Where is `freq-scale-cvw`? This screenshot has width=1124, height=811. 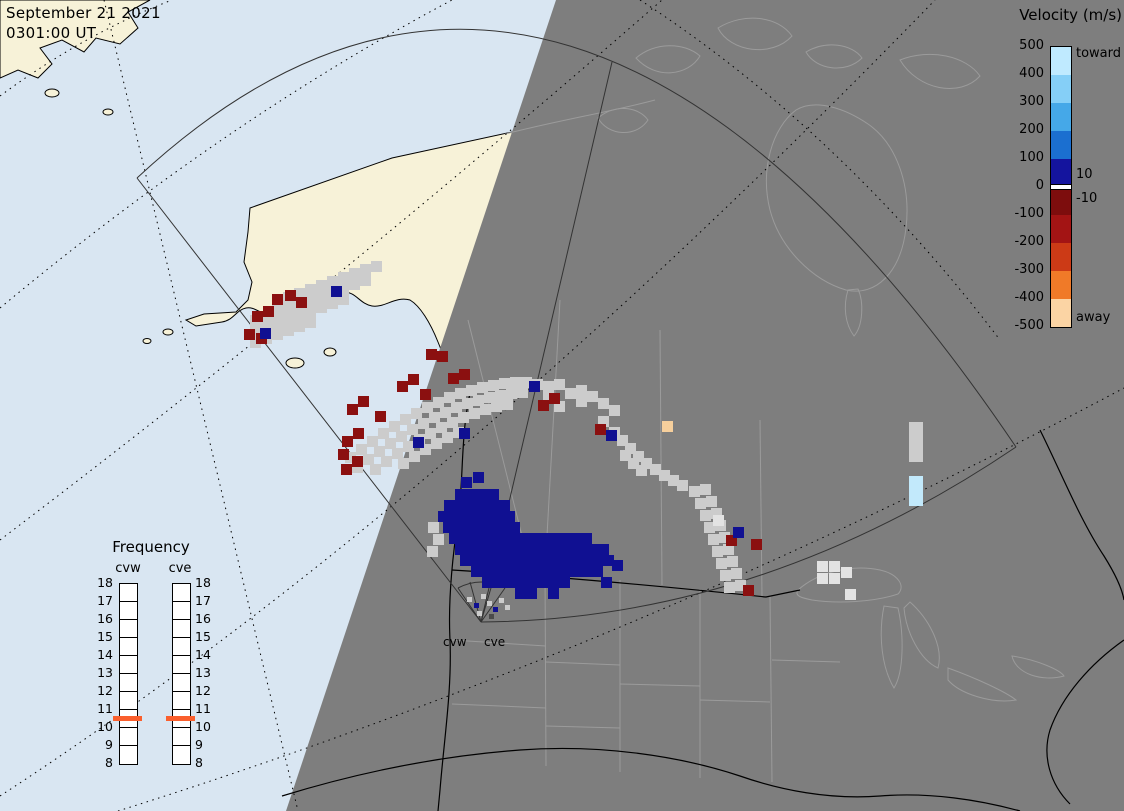 freq-scale-cvw is located at coordinates (128, 674).